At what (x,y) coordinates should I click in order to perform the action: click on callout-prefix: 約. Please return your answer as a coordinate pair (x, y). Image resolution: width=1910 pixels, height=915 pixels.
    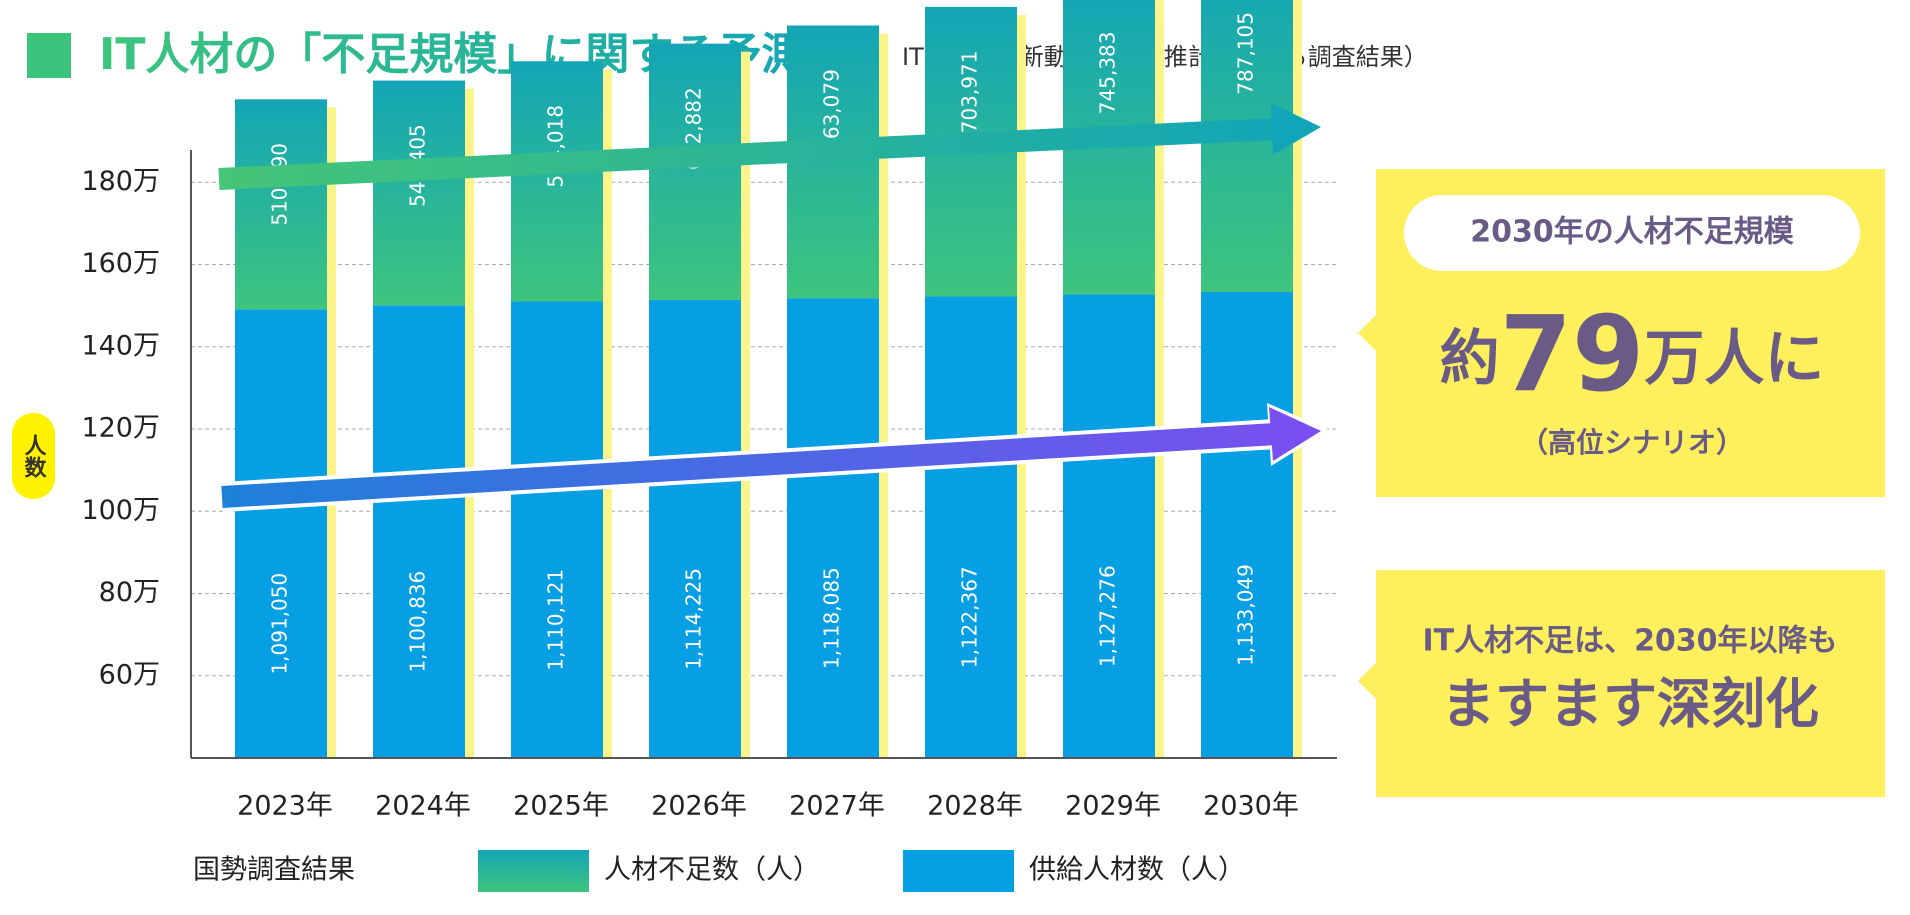
    Looking at the image, I should click on (1470, 359).